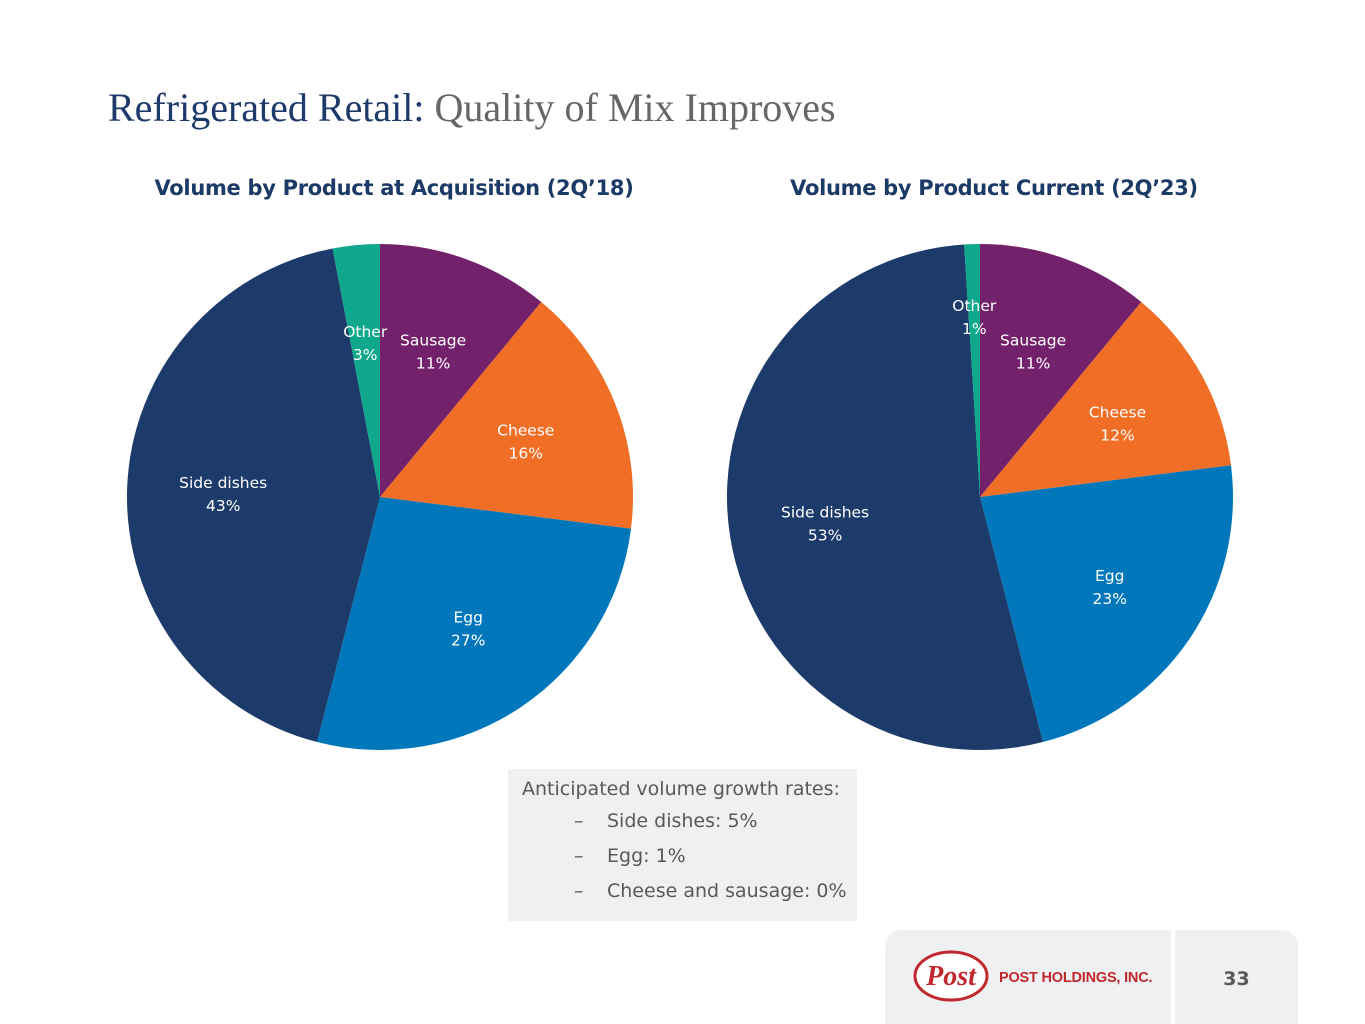 The image size is (1365, 1024). I want to click on slice-value-other: 3%, so click(365, 355).